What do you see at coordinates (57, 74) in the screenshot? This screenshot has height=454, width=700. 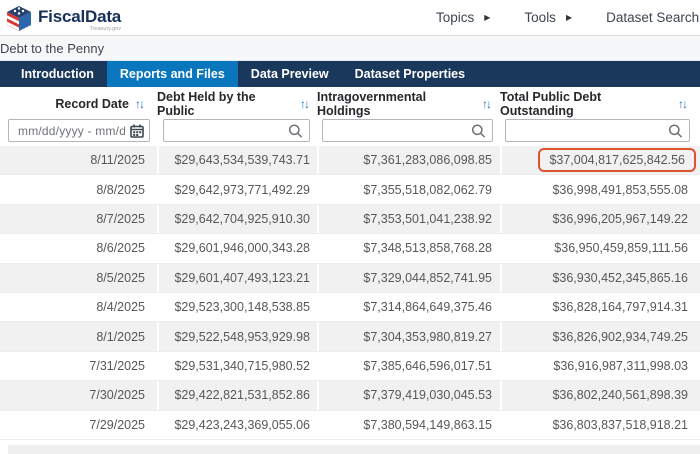 I see `tab-introduction: Introduction` at bounding box center [57, 74].